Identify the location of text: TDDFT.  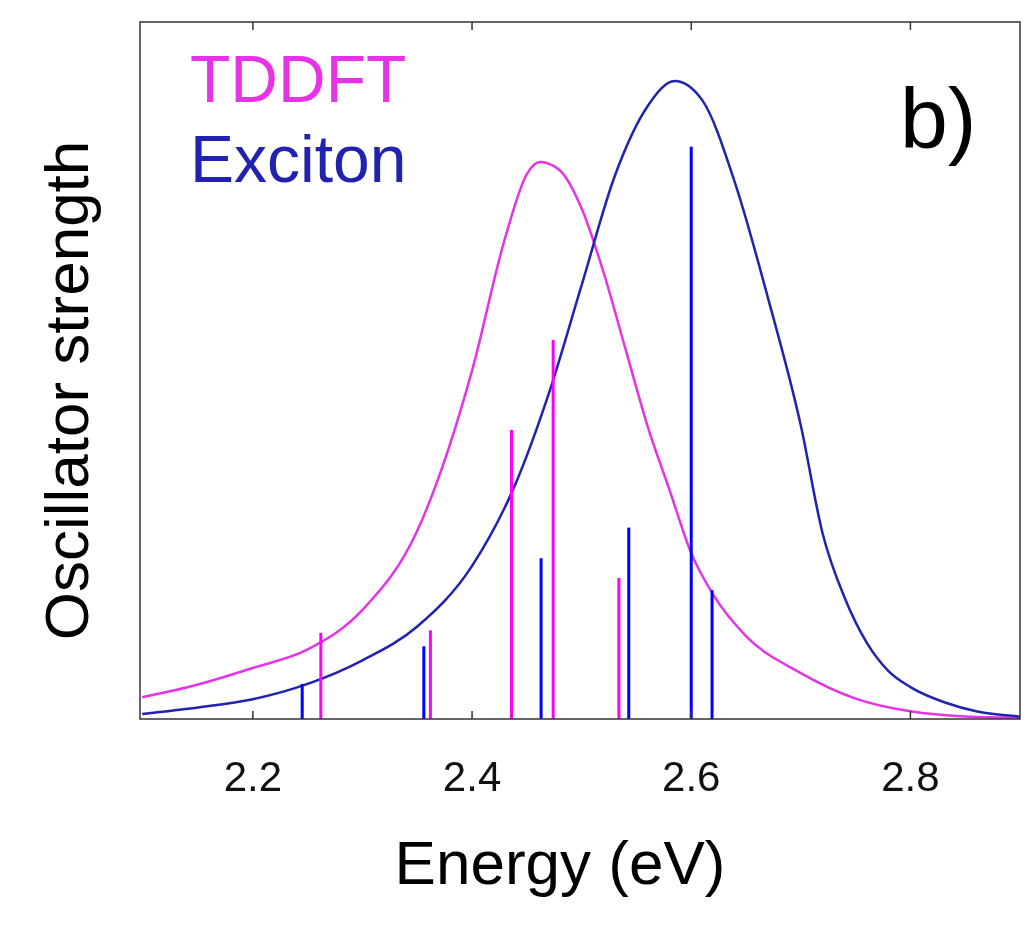
(298, 79).